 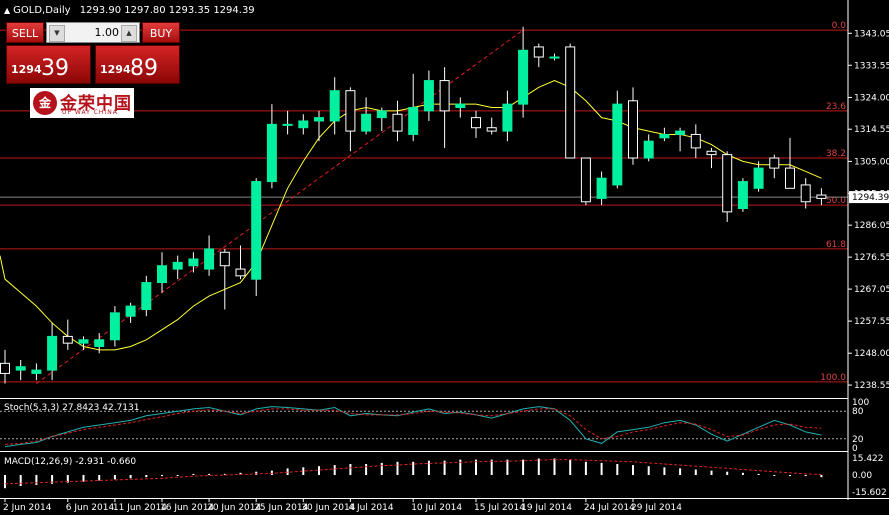 I want to click on time-tick-label: 11 Jun 2014, so click(x=140, y=508).